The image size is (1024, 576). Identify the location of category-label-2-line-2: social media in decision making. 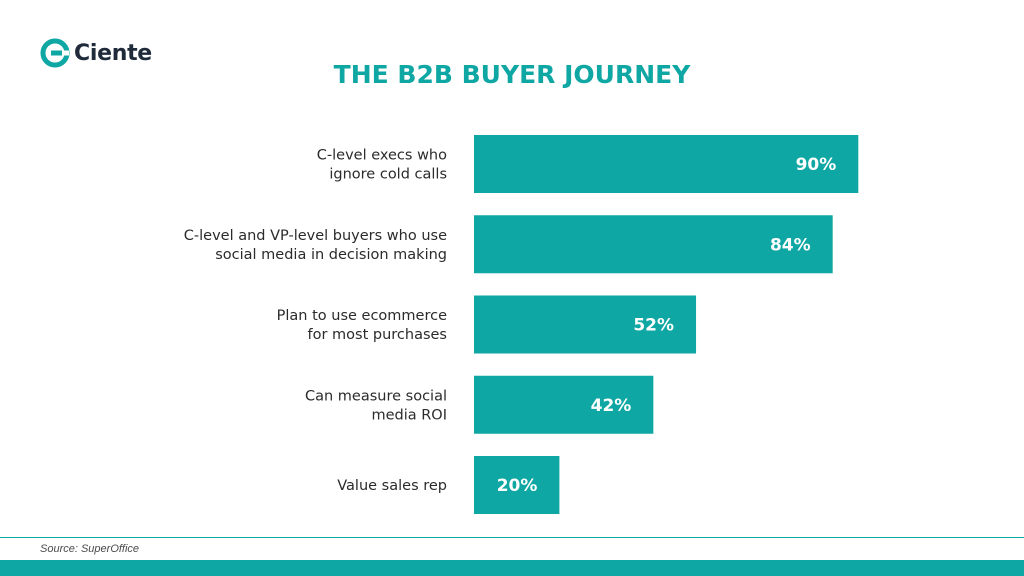
(331, 255).